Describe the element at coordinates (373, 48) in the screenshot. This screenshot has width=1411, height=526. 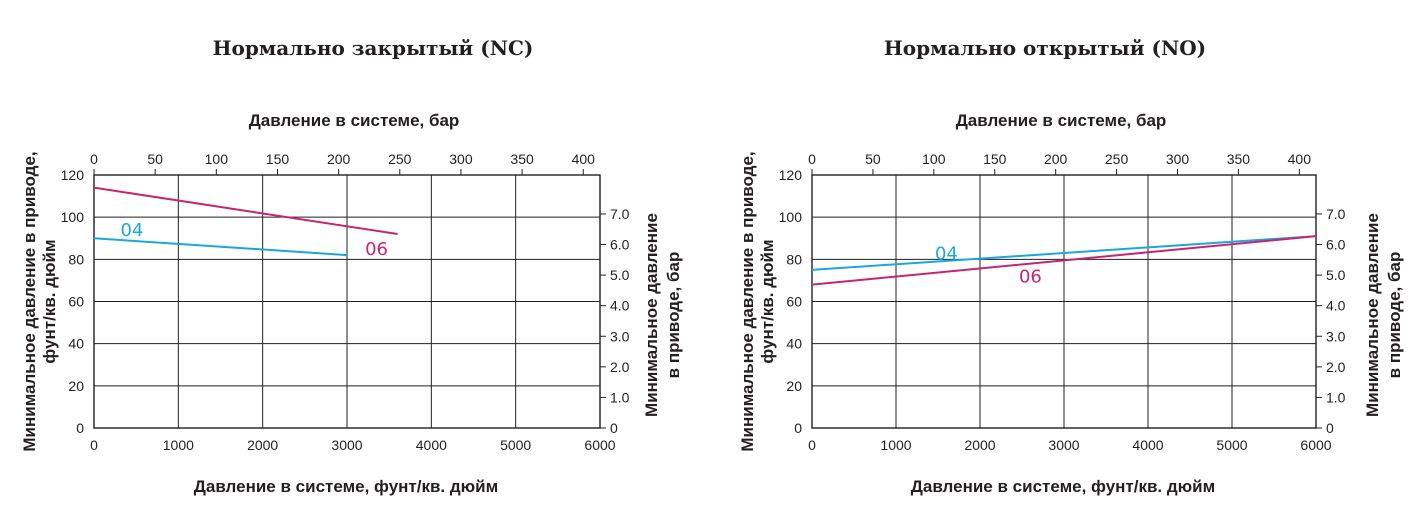
I see `chart-title: Нормально закрытый (NC)` at that location.